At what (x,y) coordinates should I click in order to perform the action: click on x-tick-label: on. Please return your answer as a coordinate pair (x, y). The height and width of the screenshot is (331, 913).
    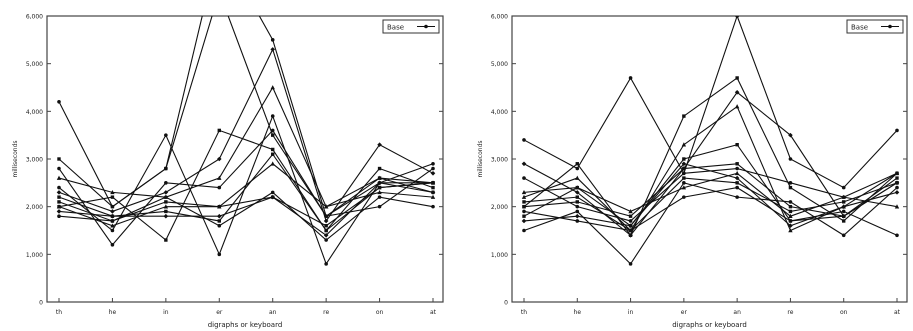
    Looking at the image, I should click on (380, 312).